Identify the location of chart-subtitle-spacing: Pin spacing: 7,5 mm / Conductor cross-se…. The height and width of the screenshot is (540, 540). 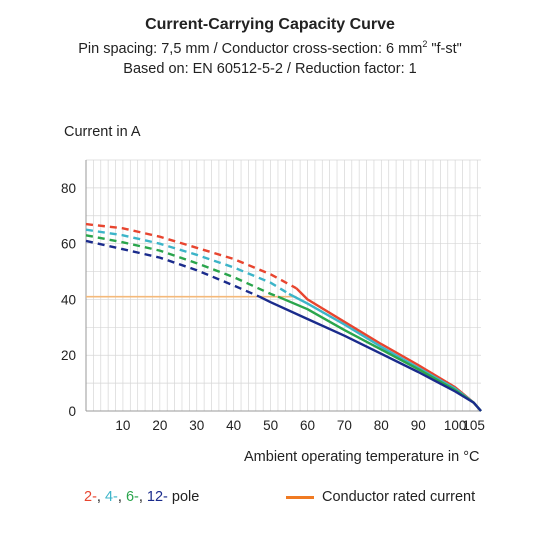
(270, 48).